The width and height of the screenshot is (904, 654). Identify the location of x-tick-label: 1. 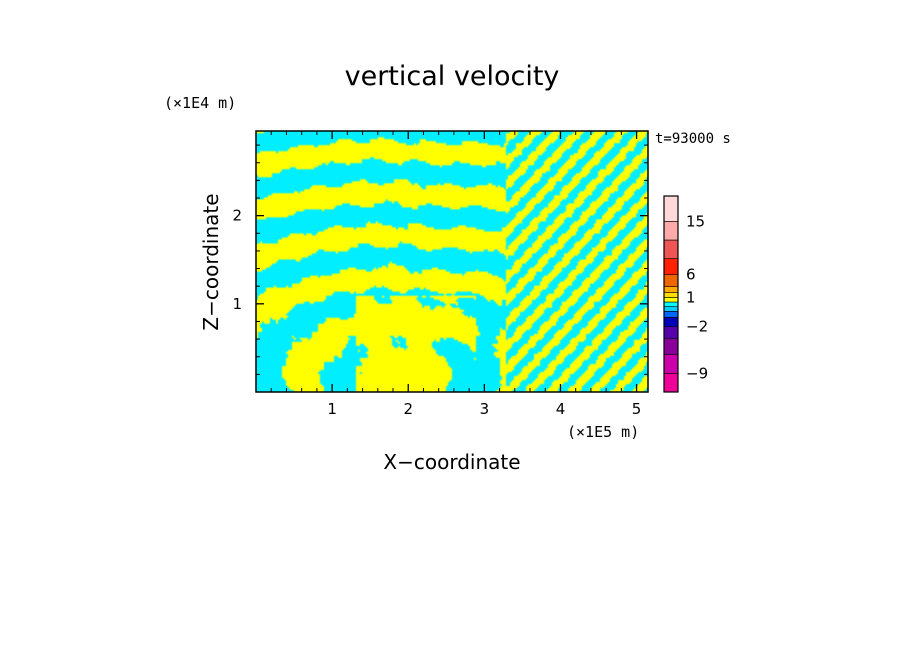
(332, 409).